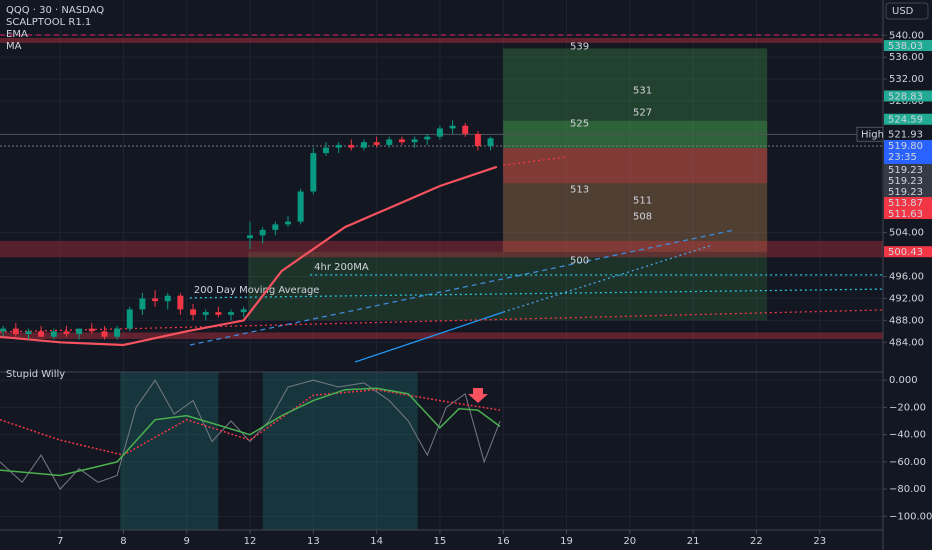  Describe the element at coordinates (906, 320) in the screenshot. I see `y-tick-label: 488.00` at that location.